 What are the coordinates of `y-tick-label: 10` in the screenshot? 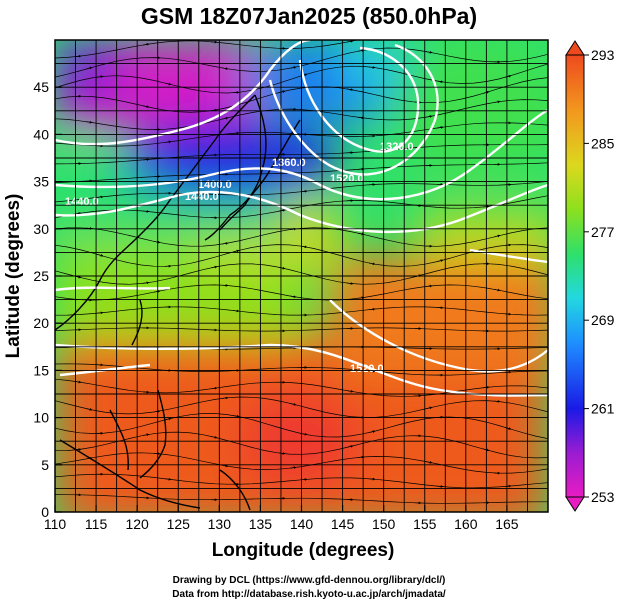 It's located at (41, 418).